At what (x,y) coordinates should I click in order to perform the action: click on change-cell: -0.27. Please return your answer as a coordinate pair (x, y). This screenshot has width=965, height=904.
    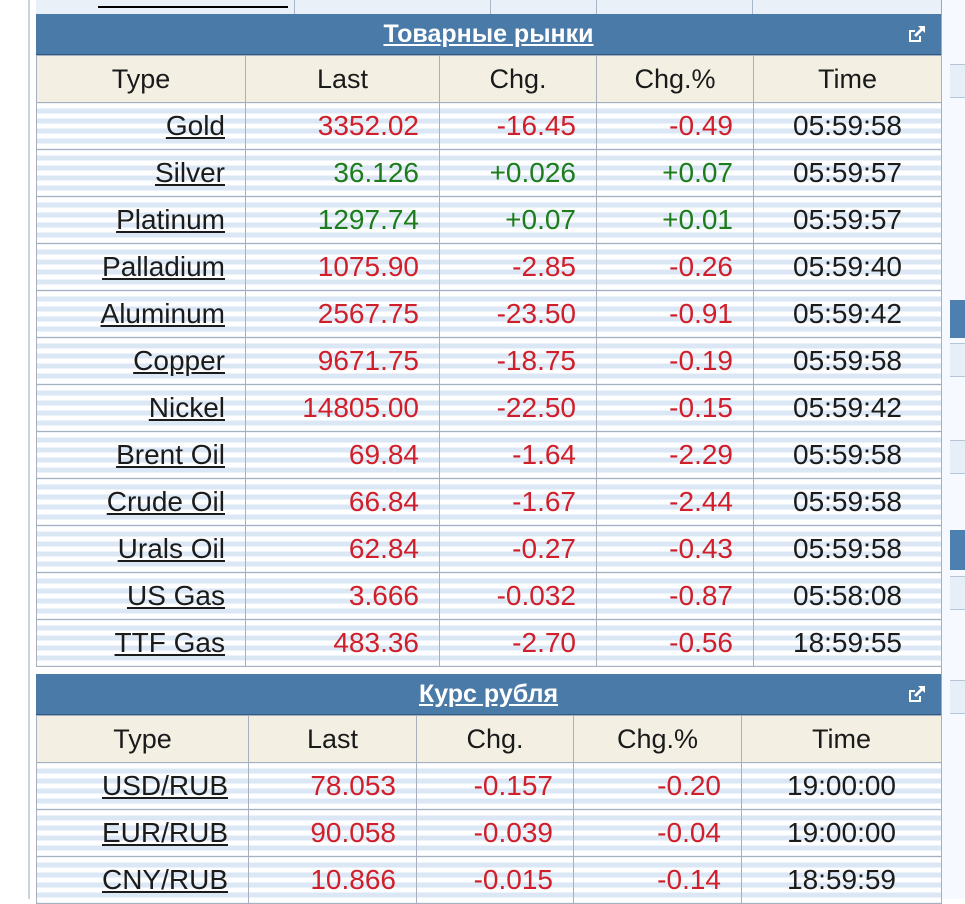
    Looking at the image, I should click on (518, 549).